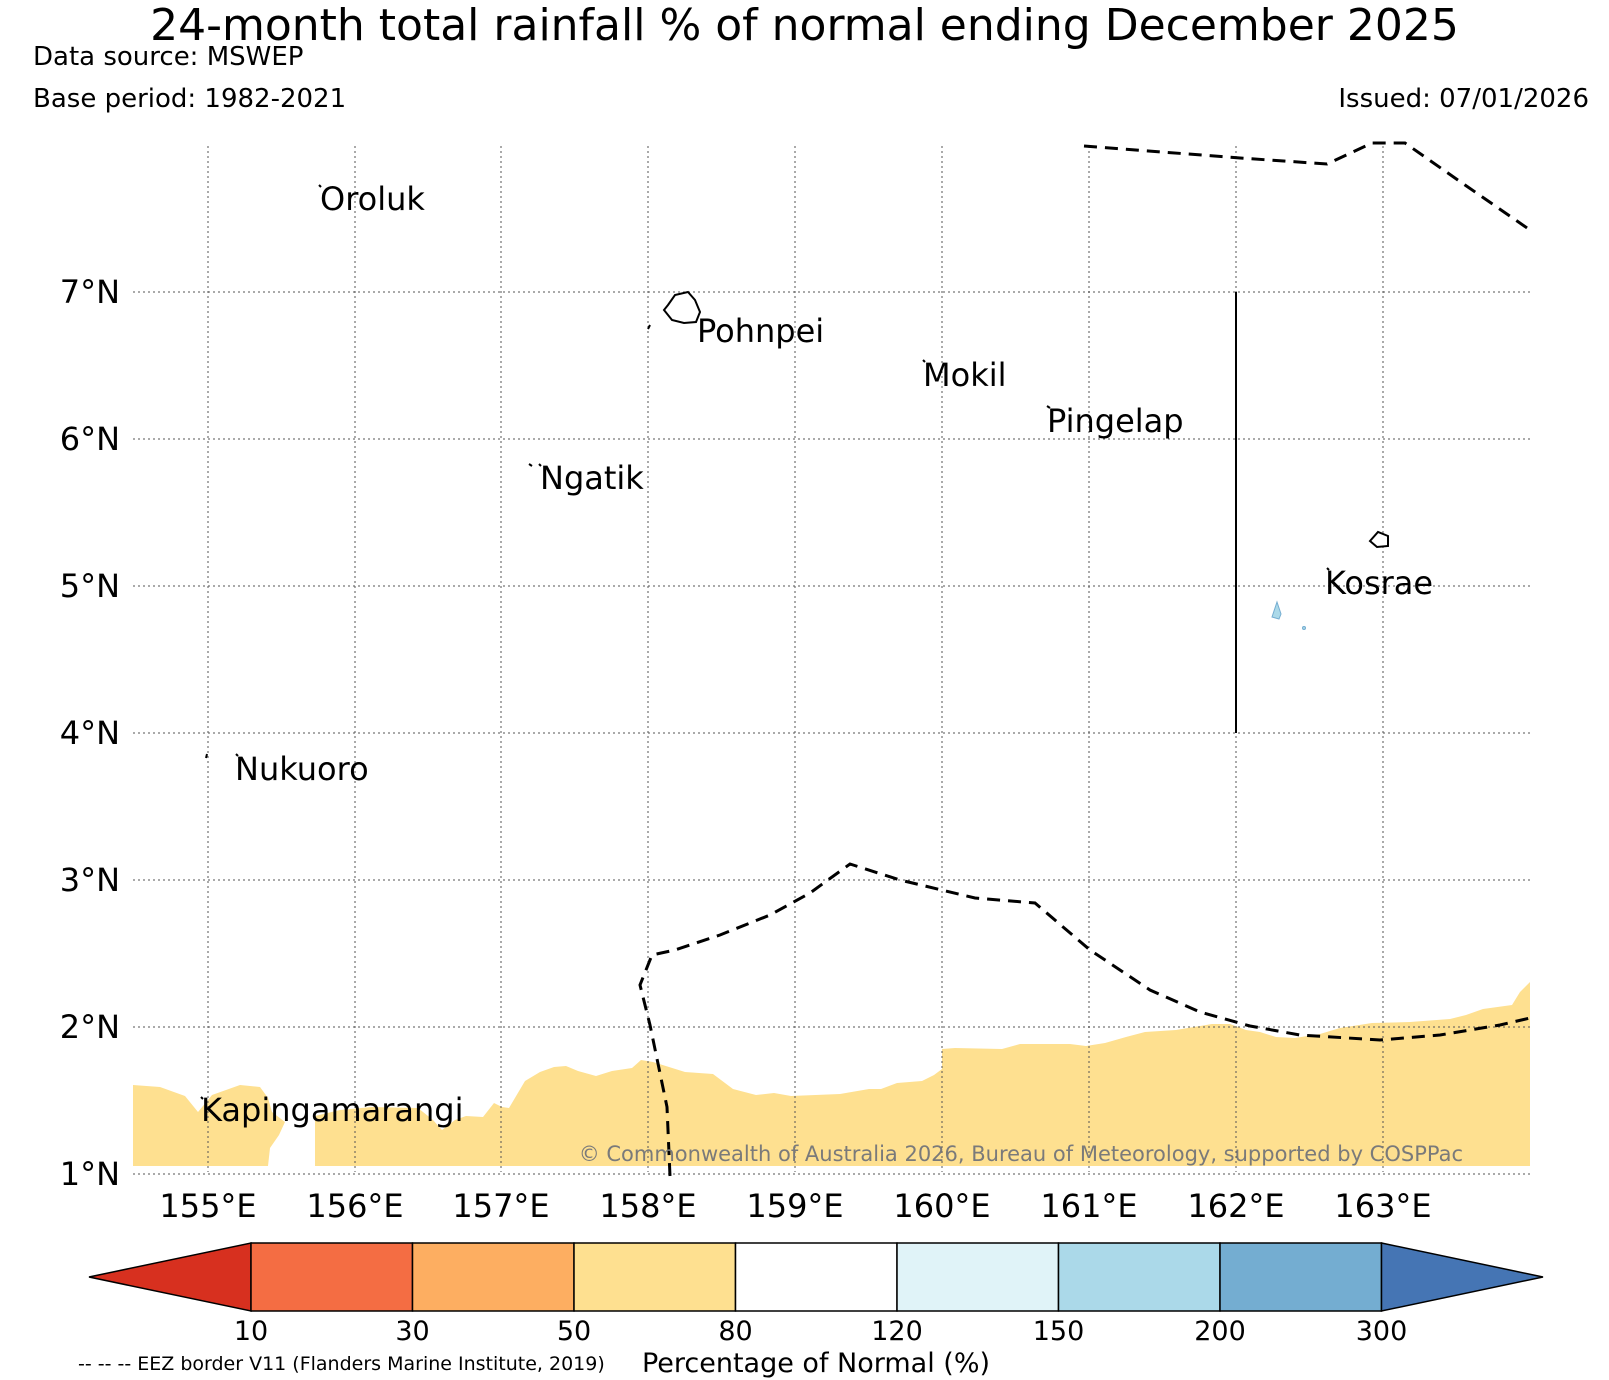 The image size is (1609, 1380). What do you see at coordinates (170, 1277) in the screenshot?
I see `colorbar-low-extend` at bounding box center [170, 1277].